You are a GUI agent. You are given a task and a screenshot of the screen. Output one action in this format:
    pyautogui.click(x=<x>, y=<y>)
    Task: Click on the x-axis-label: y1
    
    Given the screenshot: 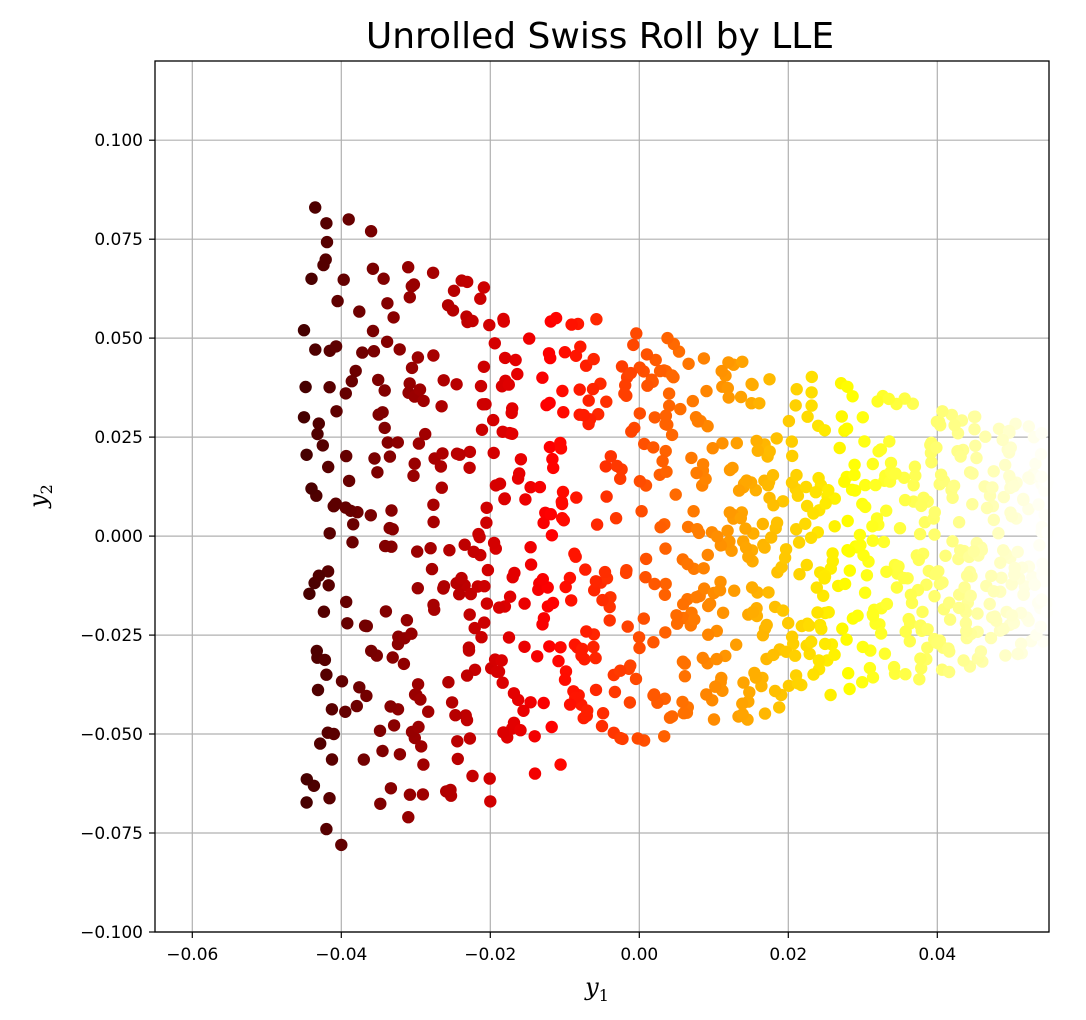 What is the action you would take?
    pyautogui.click(x=596, y=989)
    